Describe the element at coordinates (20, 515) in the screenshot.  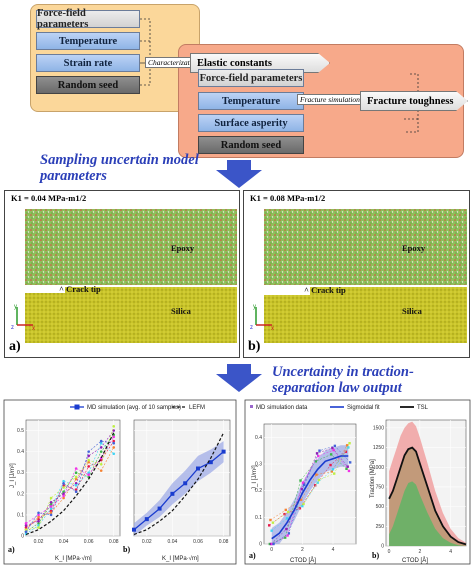
I see `chart-a-ytick-1: 0.1` at that location.